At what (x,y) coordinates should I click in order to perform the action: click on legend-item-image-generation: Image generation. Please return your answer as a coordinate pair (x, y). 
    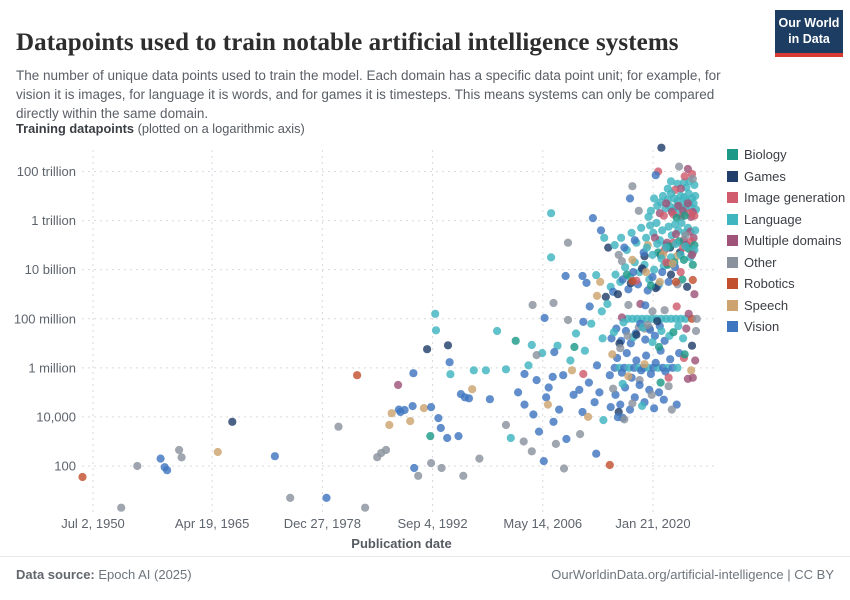
    Looking at the image, I should click on (786, 197).